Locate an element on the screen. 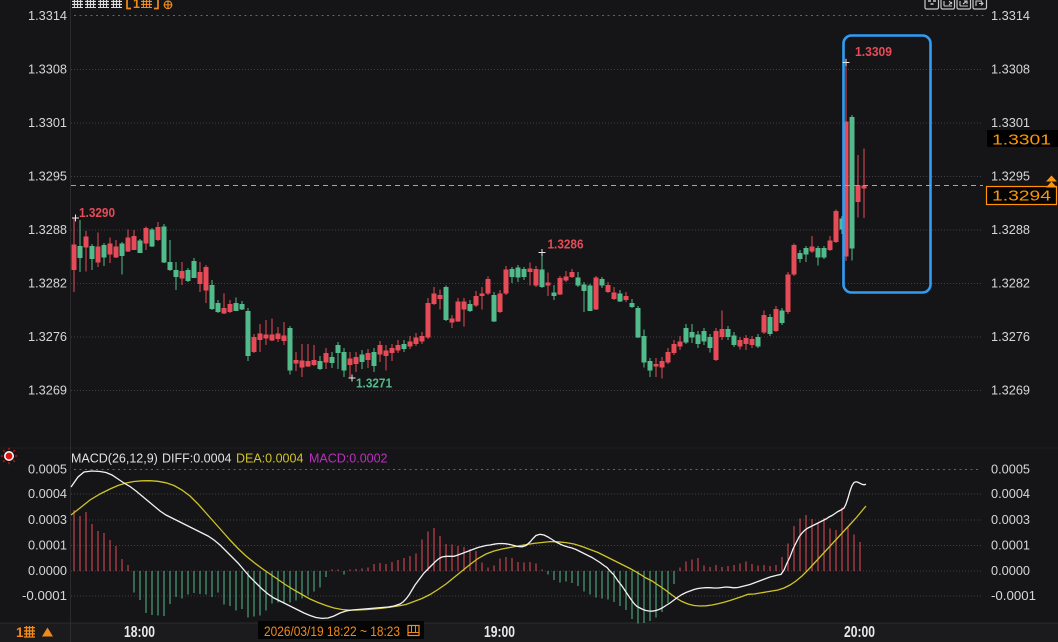  svg-text: 2026/03/19 18:22 ~ 18:23 is located at coordinates (332, 631).